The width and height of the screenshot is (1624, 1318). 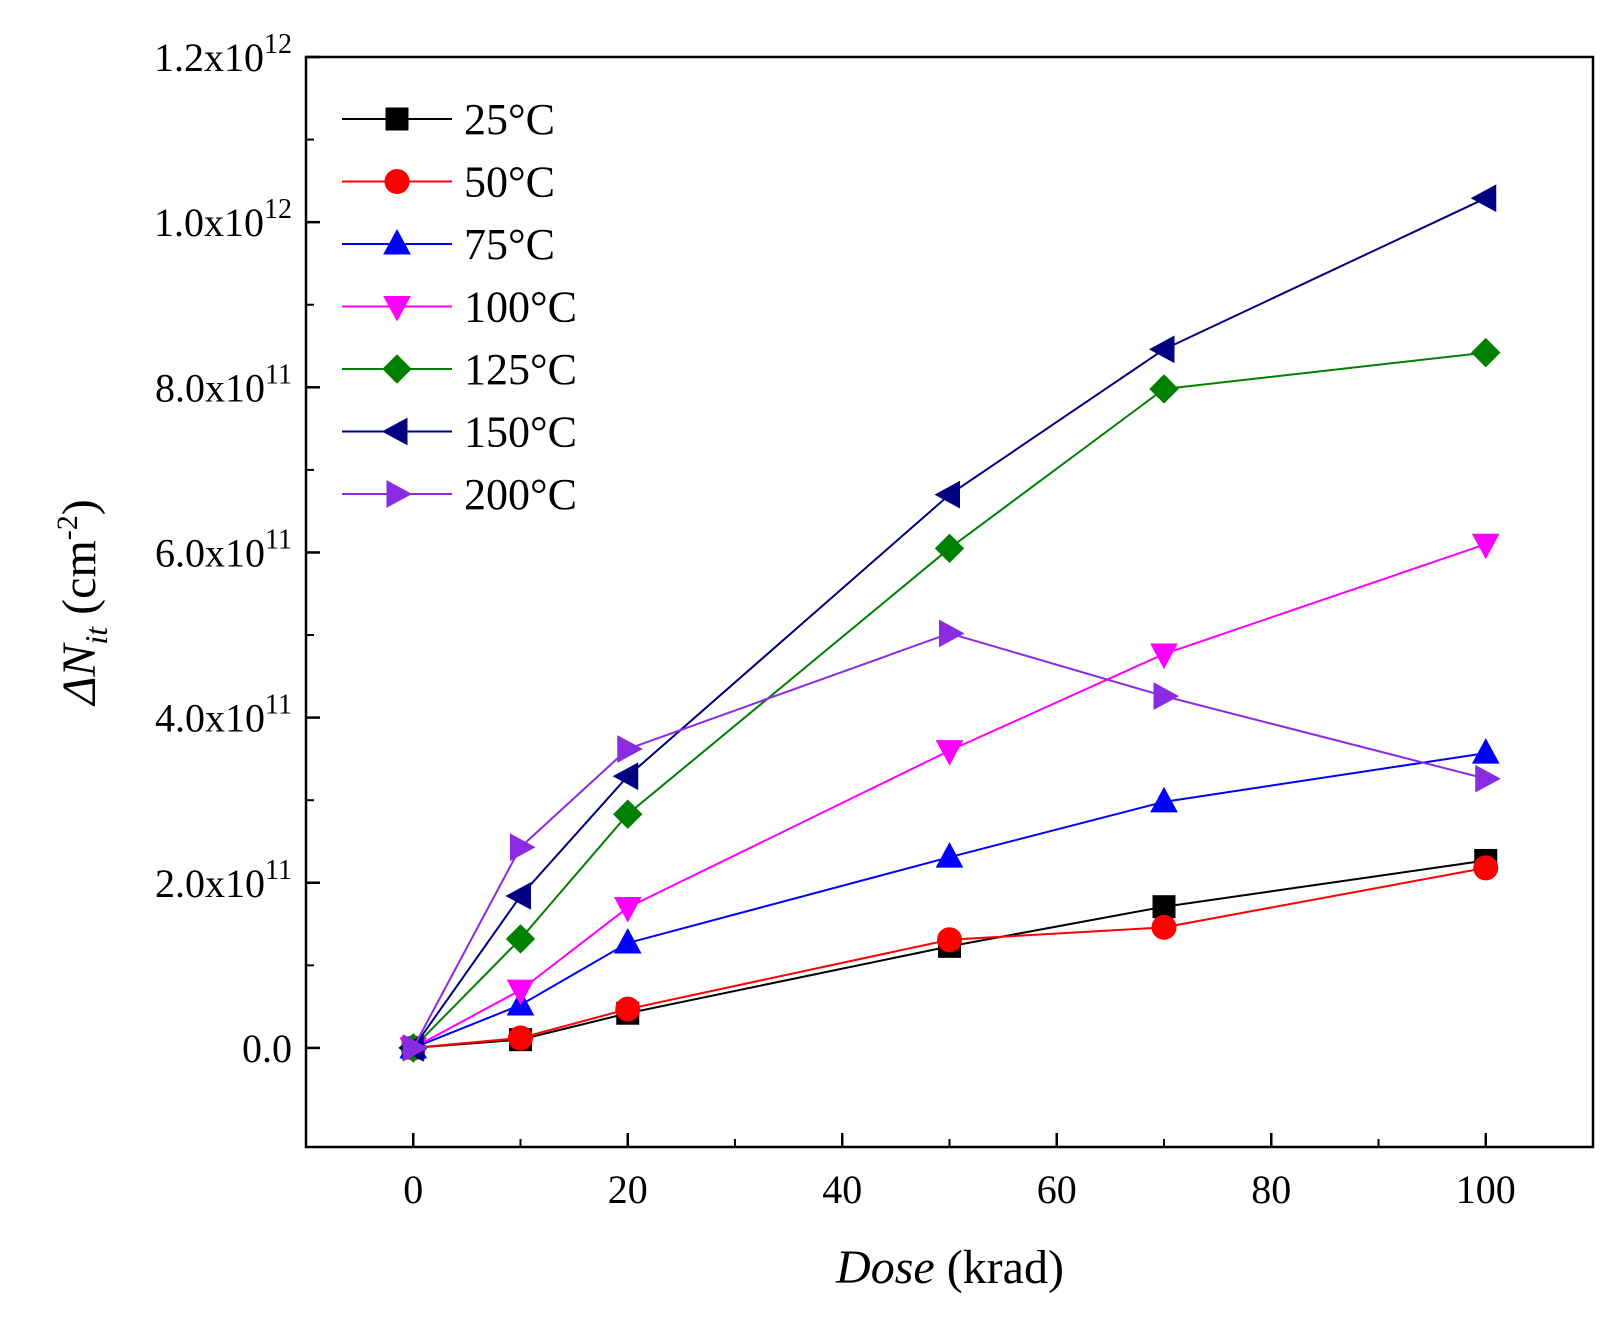 I want to click on x-tick-label: 80, so click(x=1271, y=1189).